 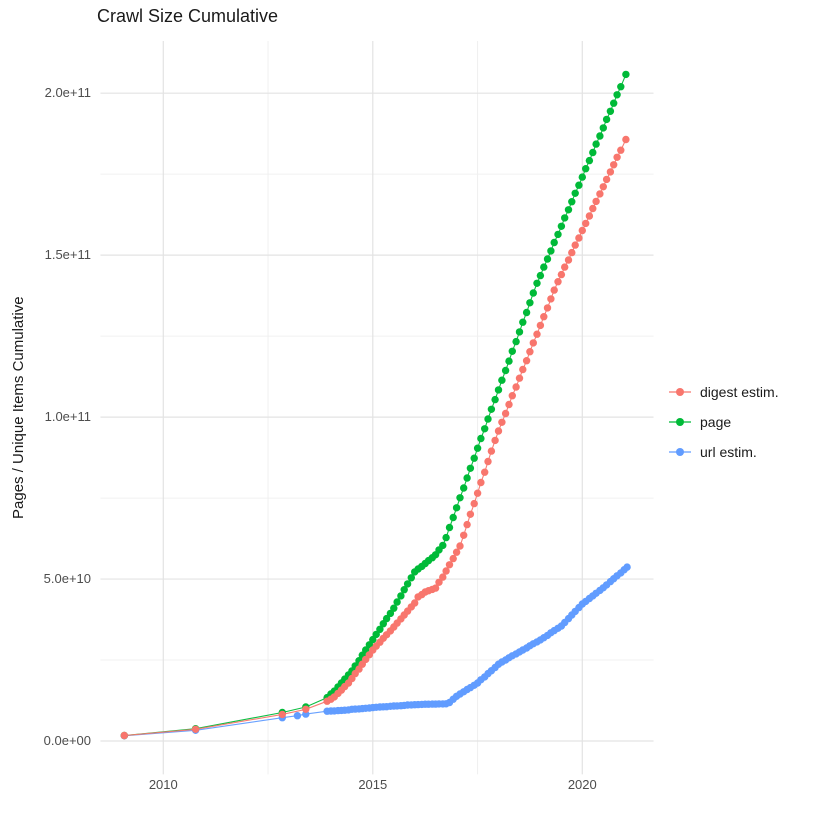 What do you see at coordinates (582, 784) in the screenshot?
I see `x-tick-label: 2020` at bounding box center [582, 784].